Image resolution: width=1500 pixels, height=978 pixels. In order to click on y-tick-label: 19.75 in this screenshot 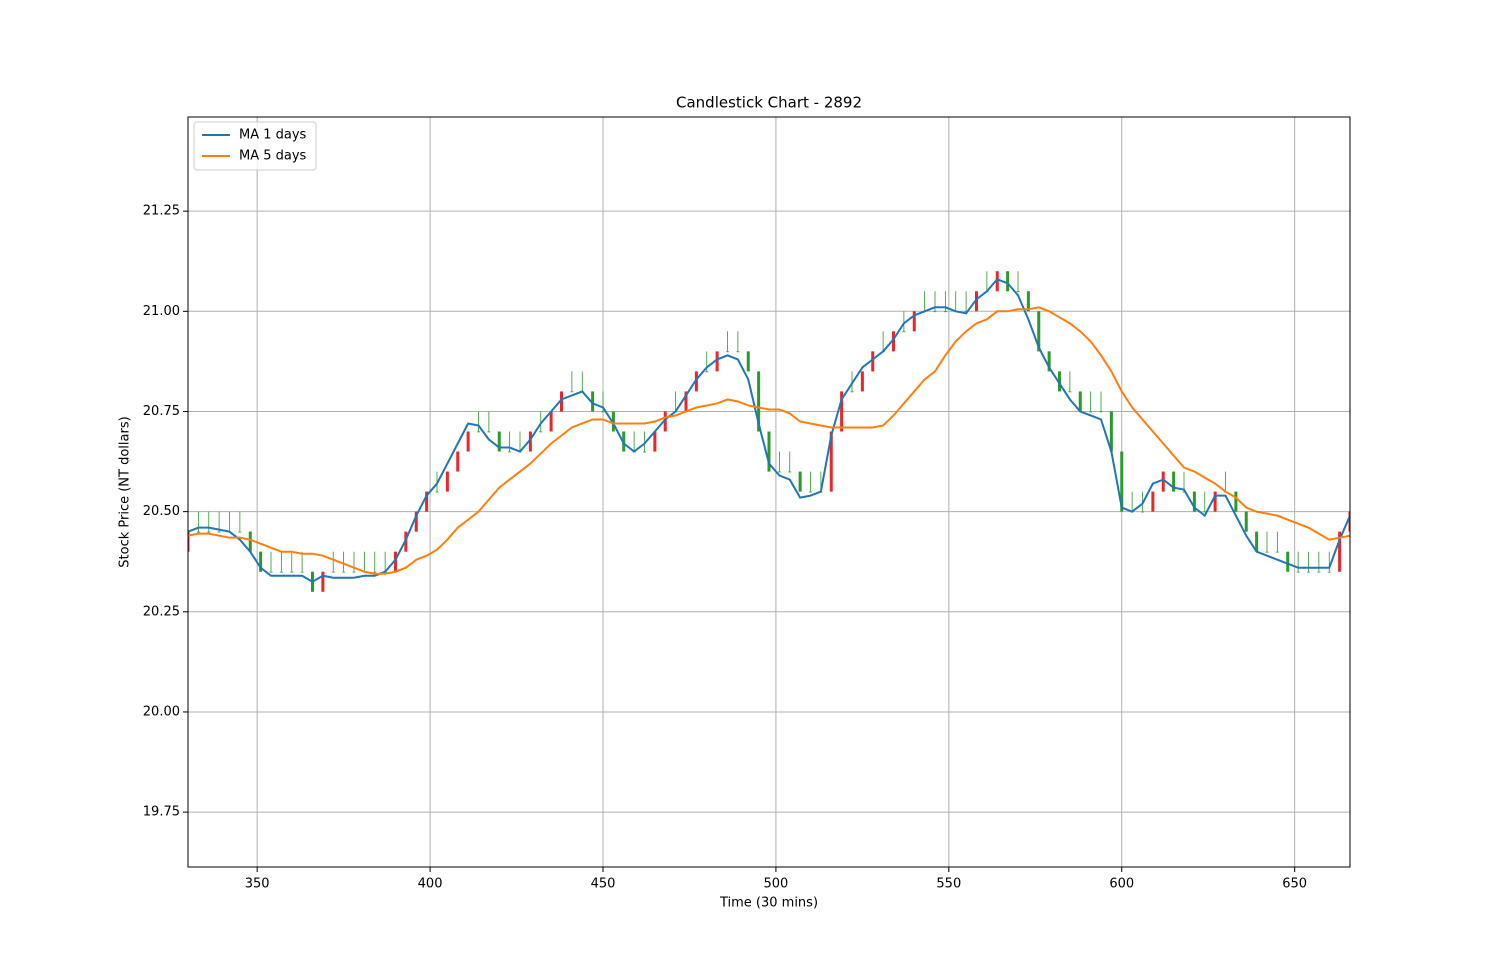, I will do `click(161, 812)`.